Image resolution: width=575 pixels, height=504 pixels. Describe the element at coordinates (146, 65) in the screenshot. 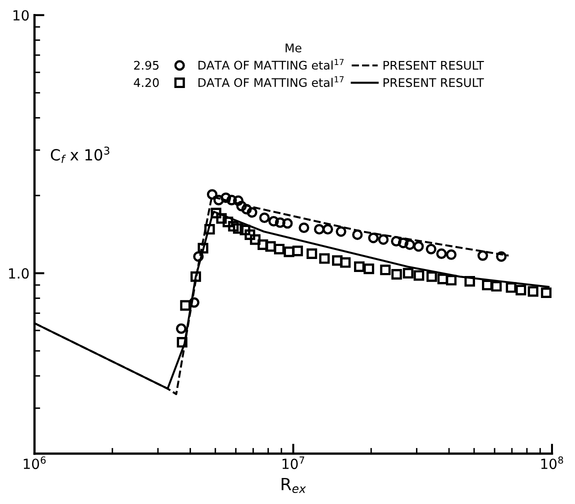

I see `annotation: 2.95` at that location.